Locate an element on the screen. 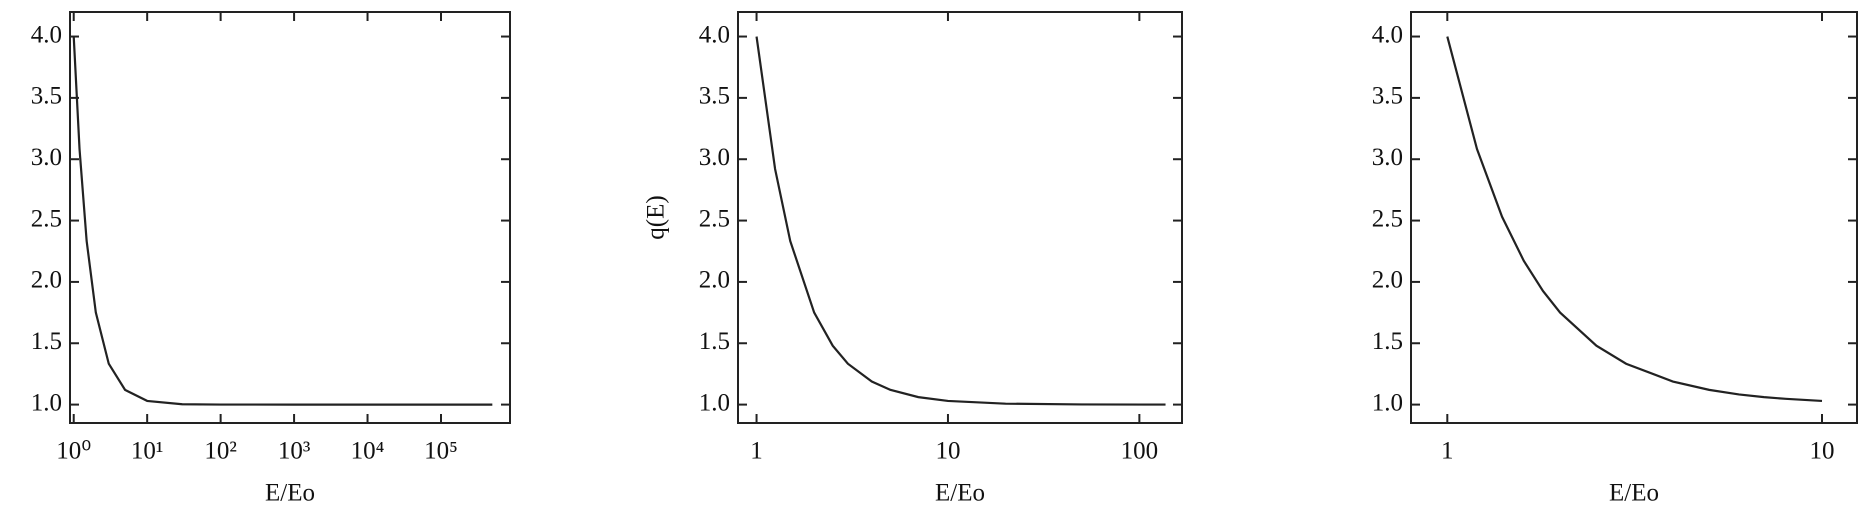 The height and width of the screenshot is (521, 1860). x-tick-label: 10² is located at coordinates (220, 451).